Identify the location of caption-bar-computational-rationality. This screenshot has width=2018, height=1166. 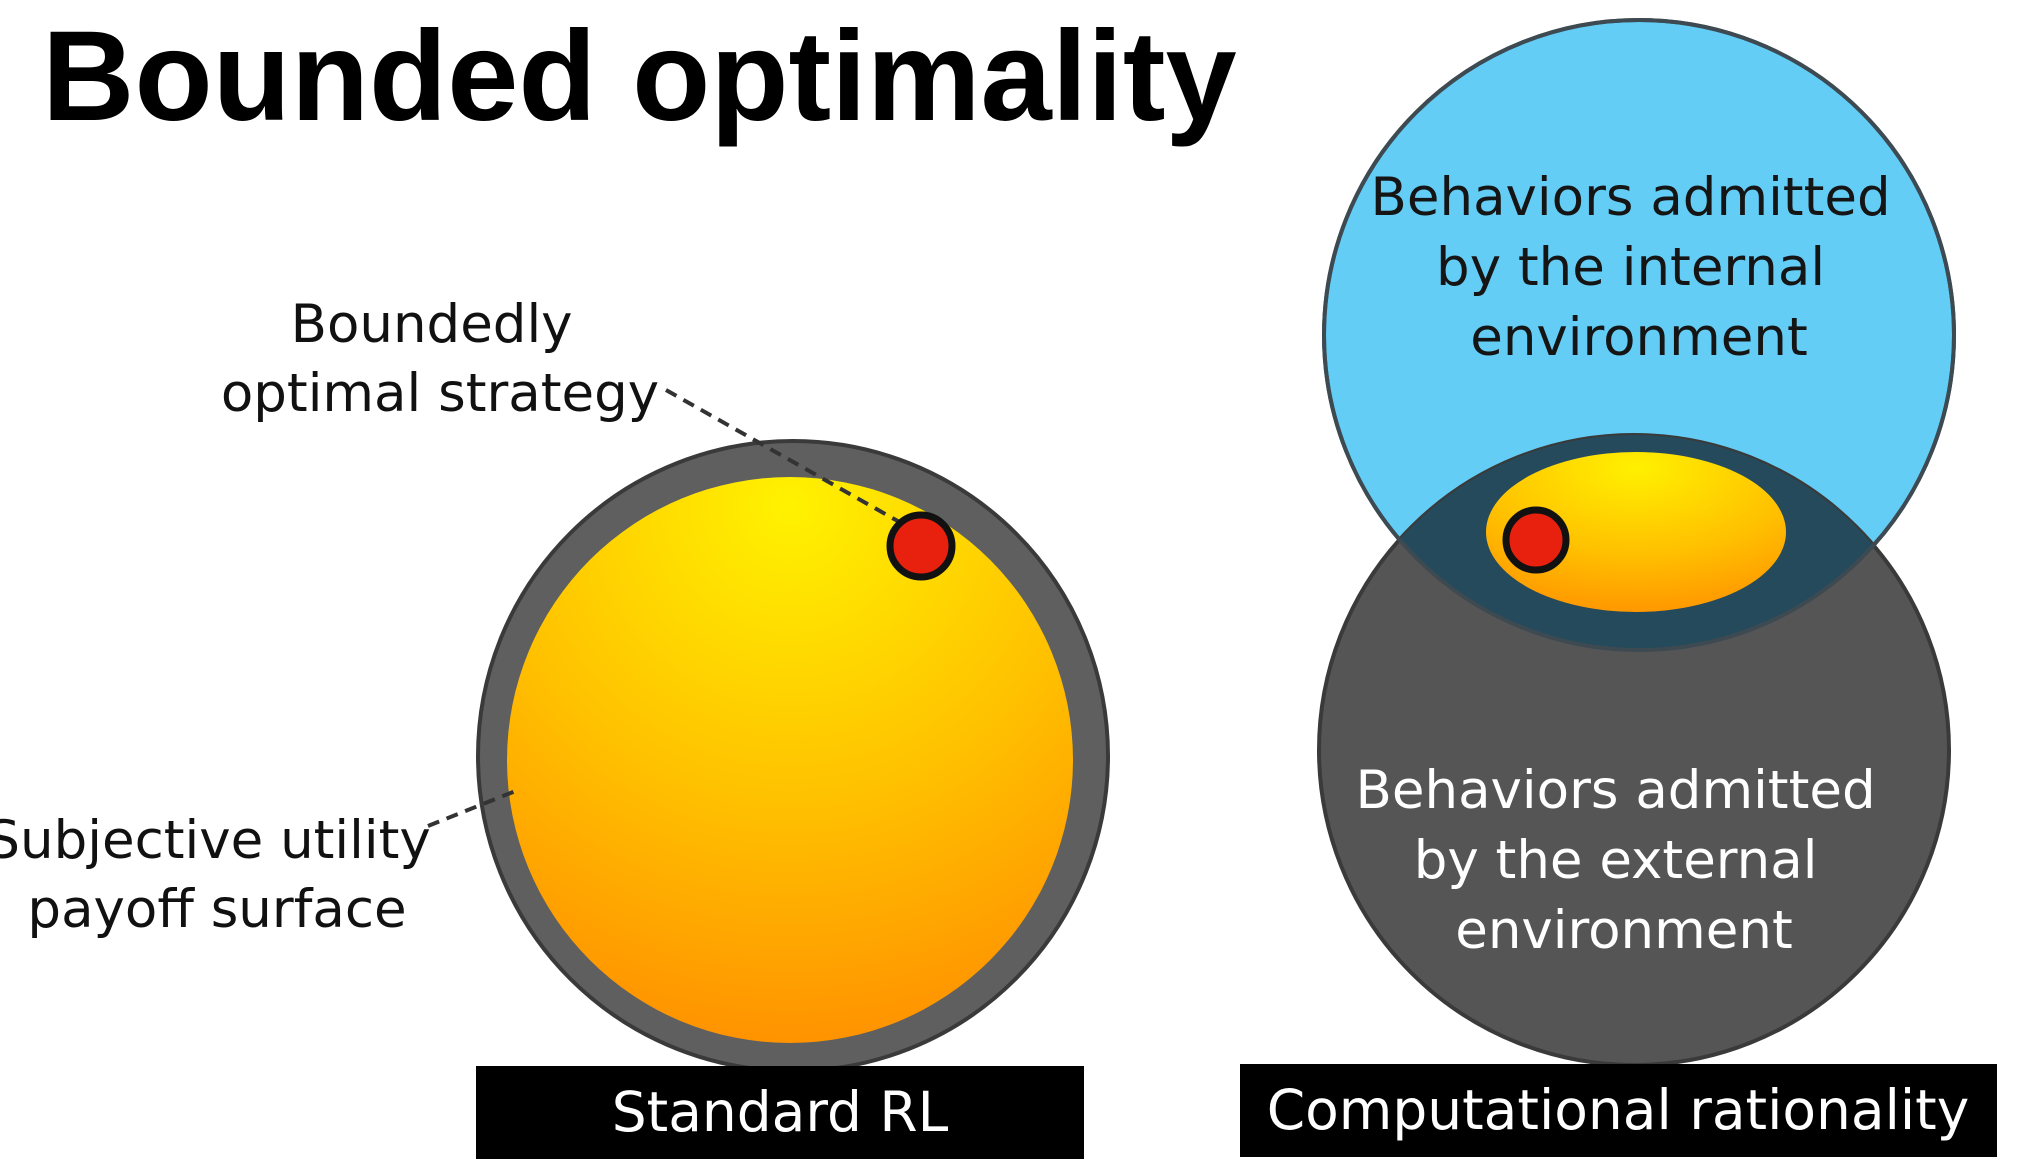
(1618, 1110).